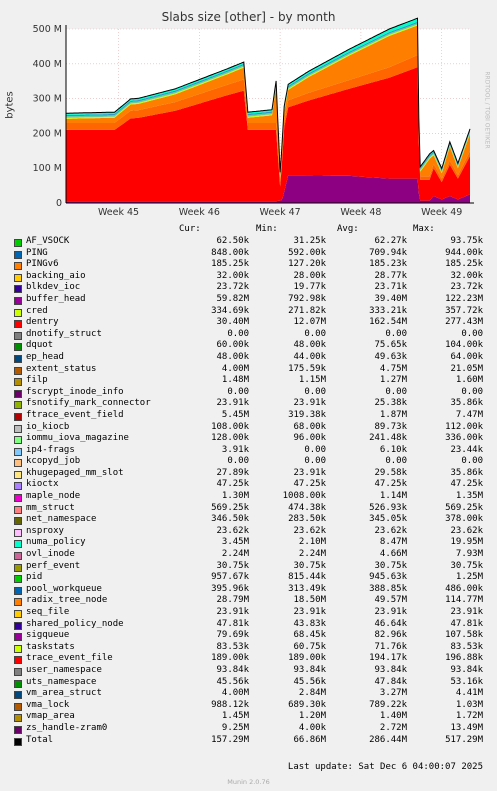 The image size is (497, 791). I want to click on legend-series-name: filp, so click(37, 380).